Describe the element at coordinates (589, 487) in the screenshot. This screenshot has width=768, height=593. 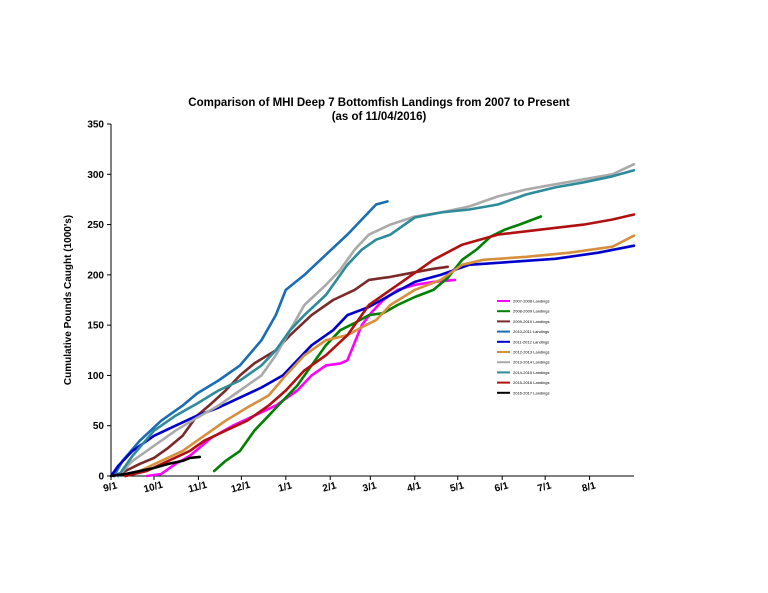
I see `x-tick-label: 8/1` at that location.